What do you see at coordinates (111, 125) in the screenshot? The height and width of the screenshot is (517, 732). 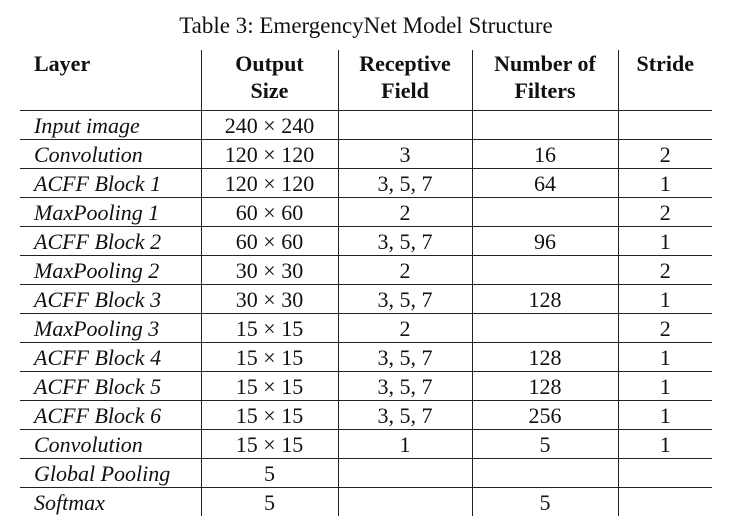 I see `layer-cell: Input image` at bounding box center [111, 125].